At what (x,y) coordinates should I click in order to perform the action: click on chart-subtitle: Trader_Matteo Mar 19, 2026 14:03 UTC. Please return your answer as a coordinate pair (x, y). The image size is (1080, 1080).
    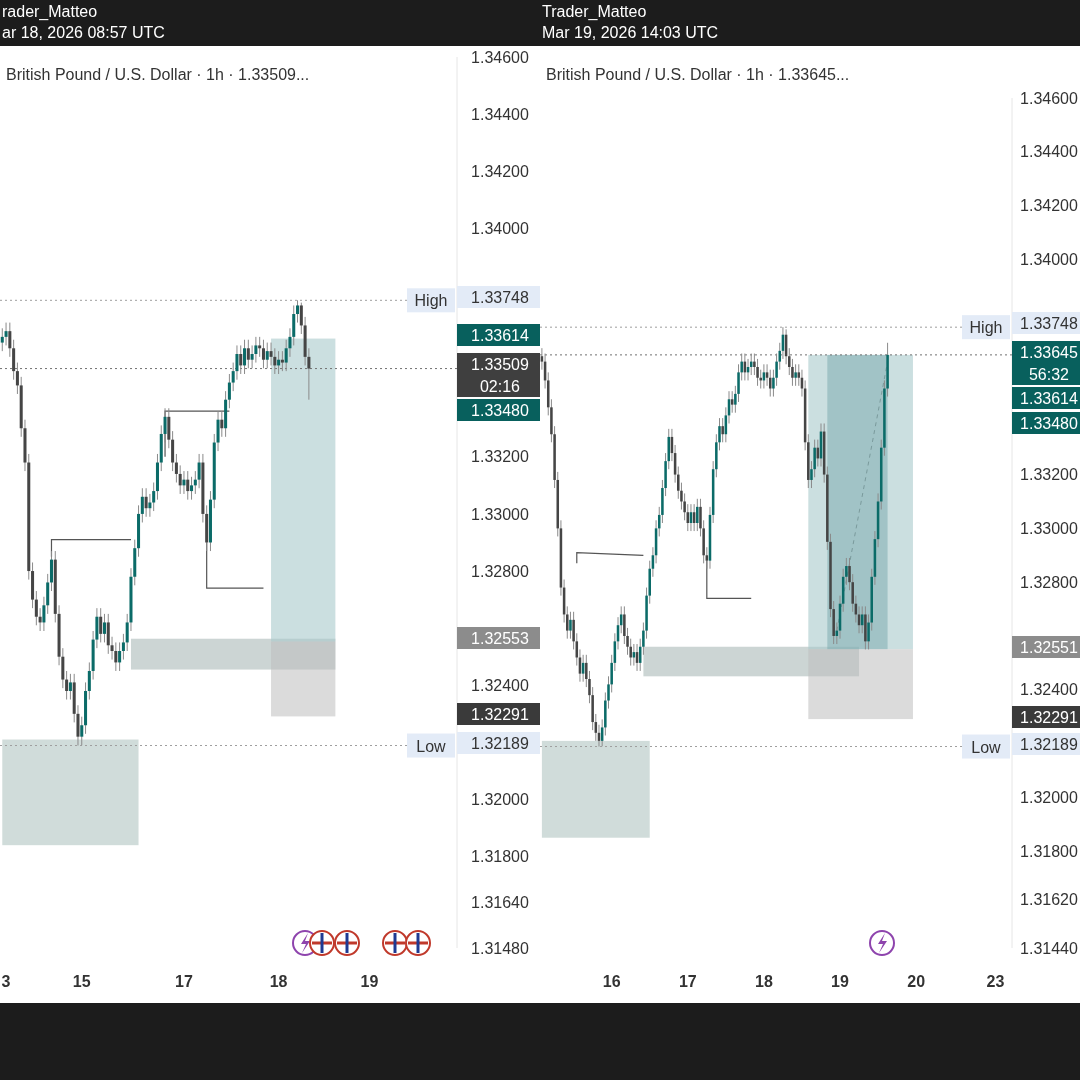
    Looking at the image, I should click on (630, 22).